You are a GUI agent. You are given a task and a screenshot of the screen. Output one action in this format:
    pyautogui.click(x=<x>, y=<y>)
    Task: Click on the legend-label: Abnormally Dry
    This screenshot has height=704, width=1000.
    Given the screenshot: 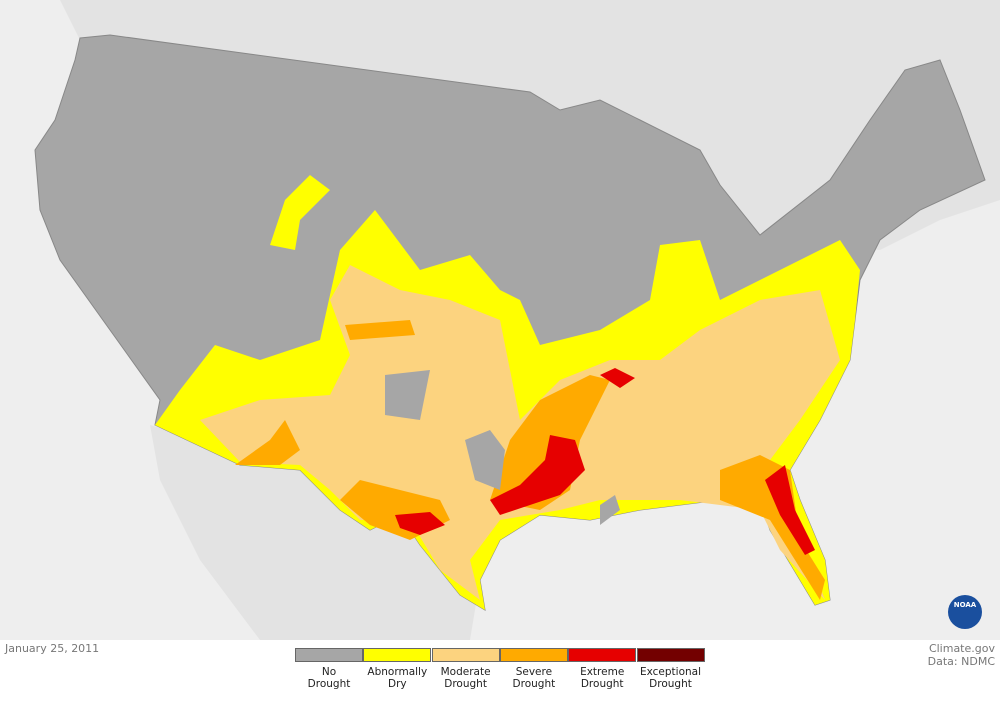 What is the action you would take?
    pyautogui.click(x=397, y=678)
    